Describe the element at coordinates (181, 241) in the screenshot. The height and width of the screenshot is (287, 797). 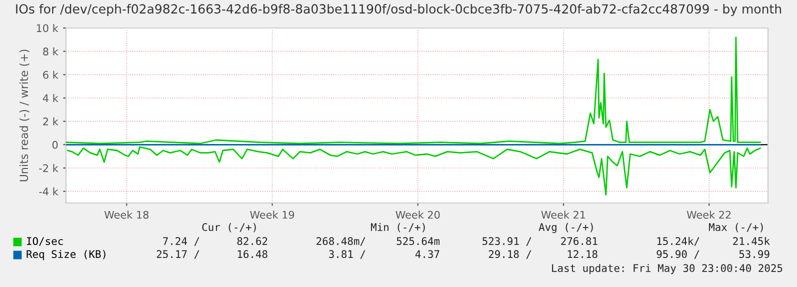
I see `text: 7.24 /` at that location.